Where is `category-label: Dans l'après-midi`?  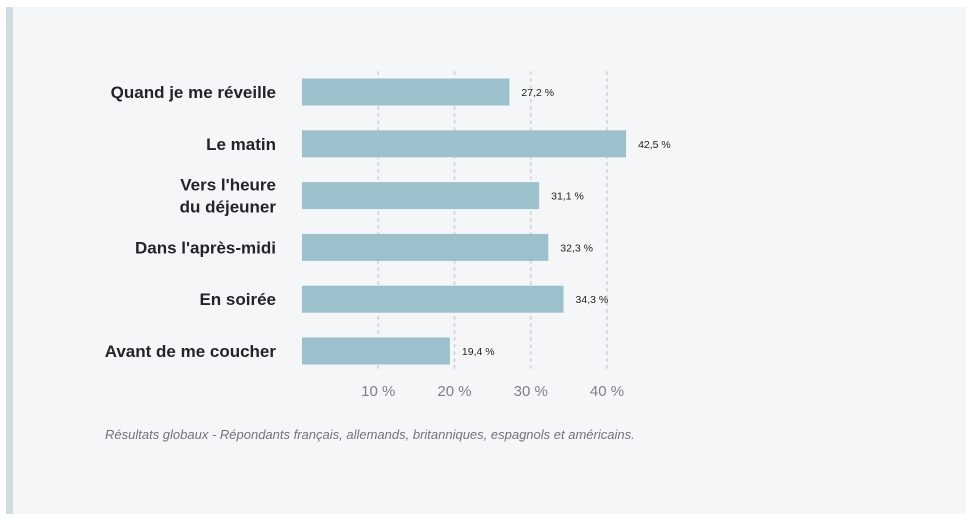 category-label: Dans l'après-midi is located at coordinates (205, 247).